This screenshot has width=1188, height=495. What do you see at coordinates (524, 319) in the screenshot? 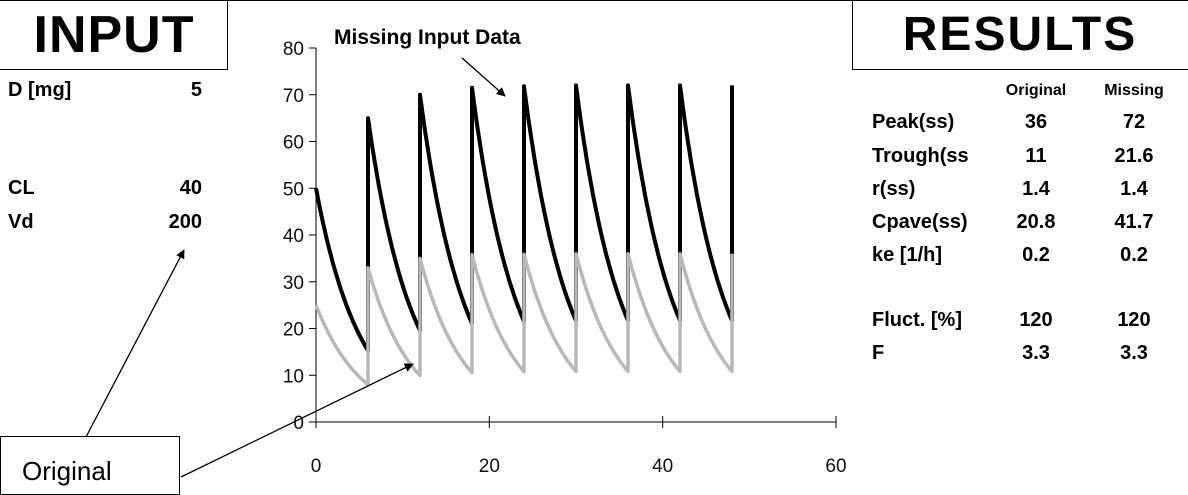
I see `series-line-original` at bounding box center [524, 319].